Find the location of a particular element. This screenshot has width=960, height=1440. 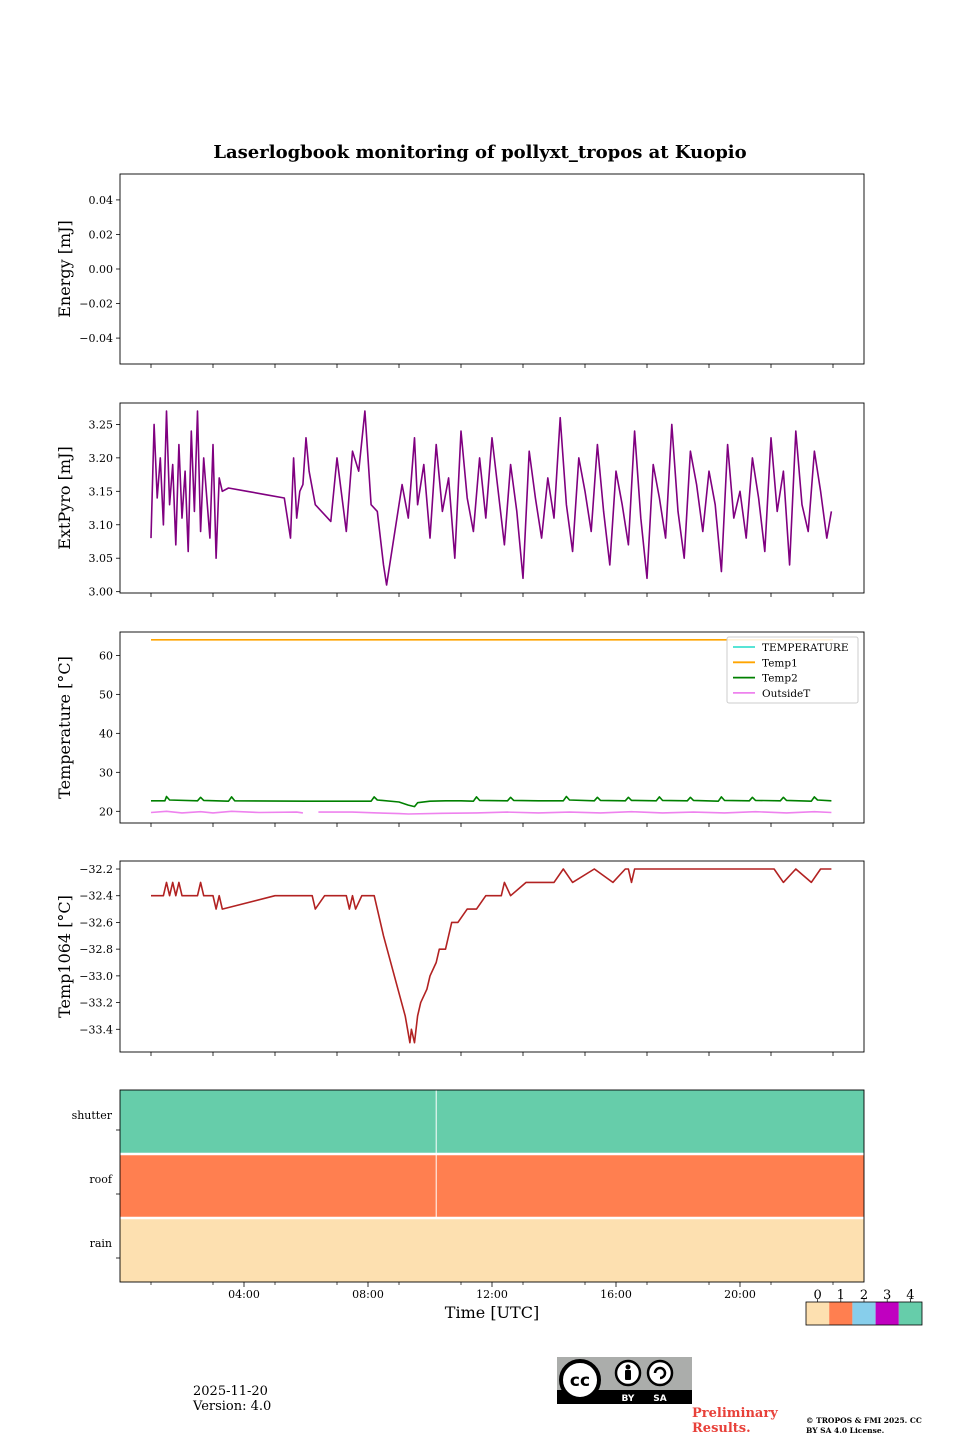

y-axis-label: Energy [mJ] is located at coordinates (64, 269).